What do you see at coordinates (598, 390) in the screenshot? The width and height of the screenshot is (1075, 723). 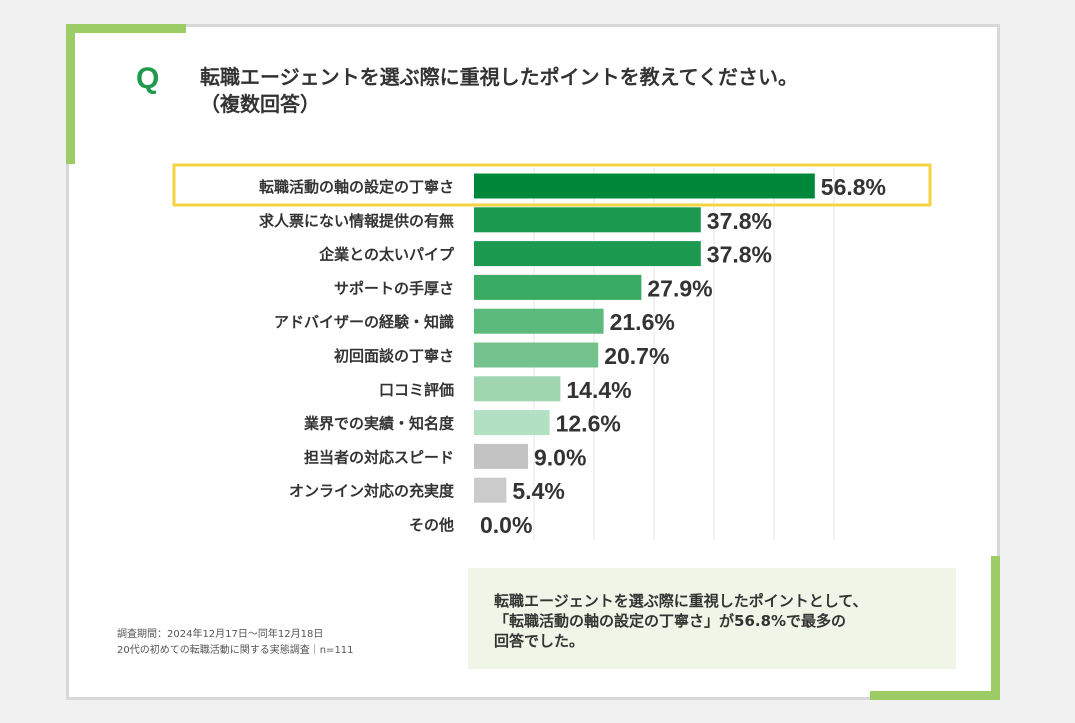 I see `value-label: 14.4%` at bounding box center [598, 390].